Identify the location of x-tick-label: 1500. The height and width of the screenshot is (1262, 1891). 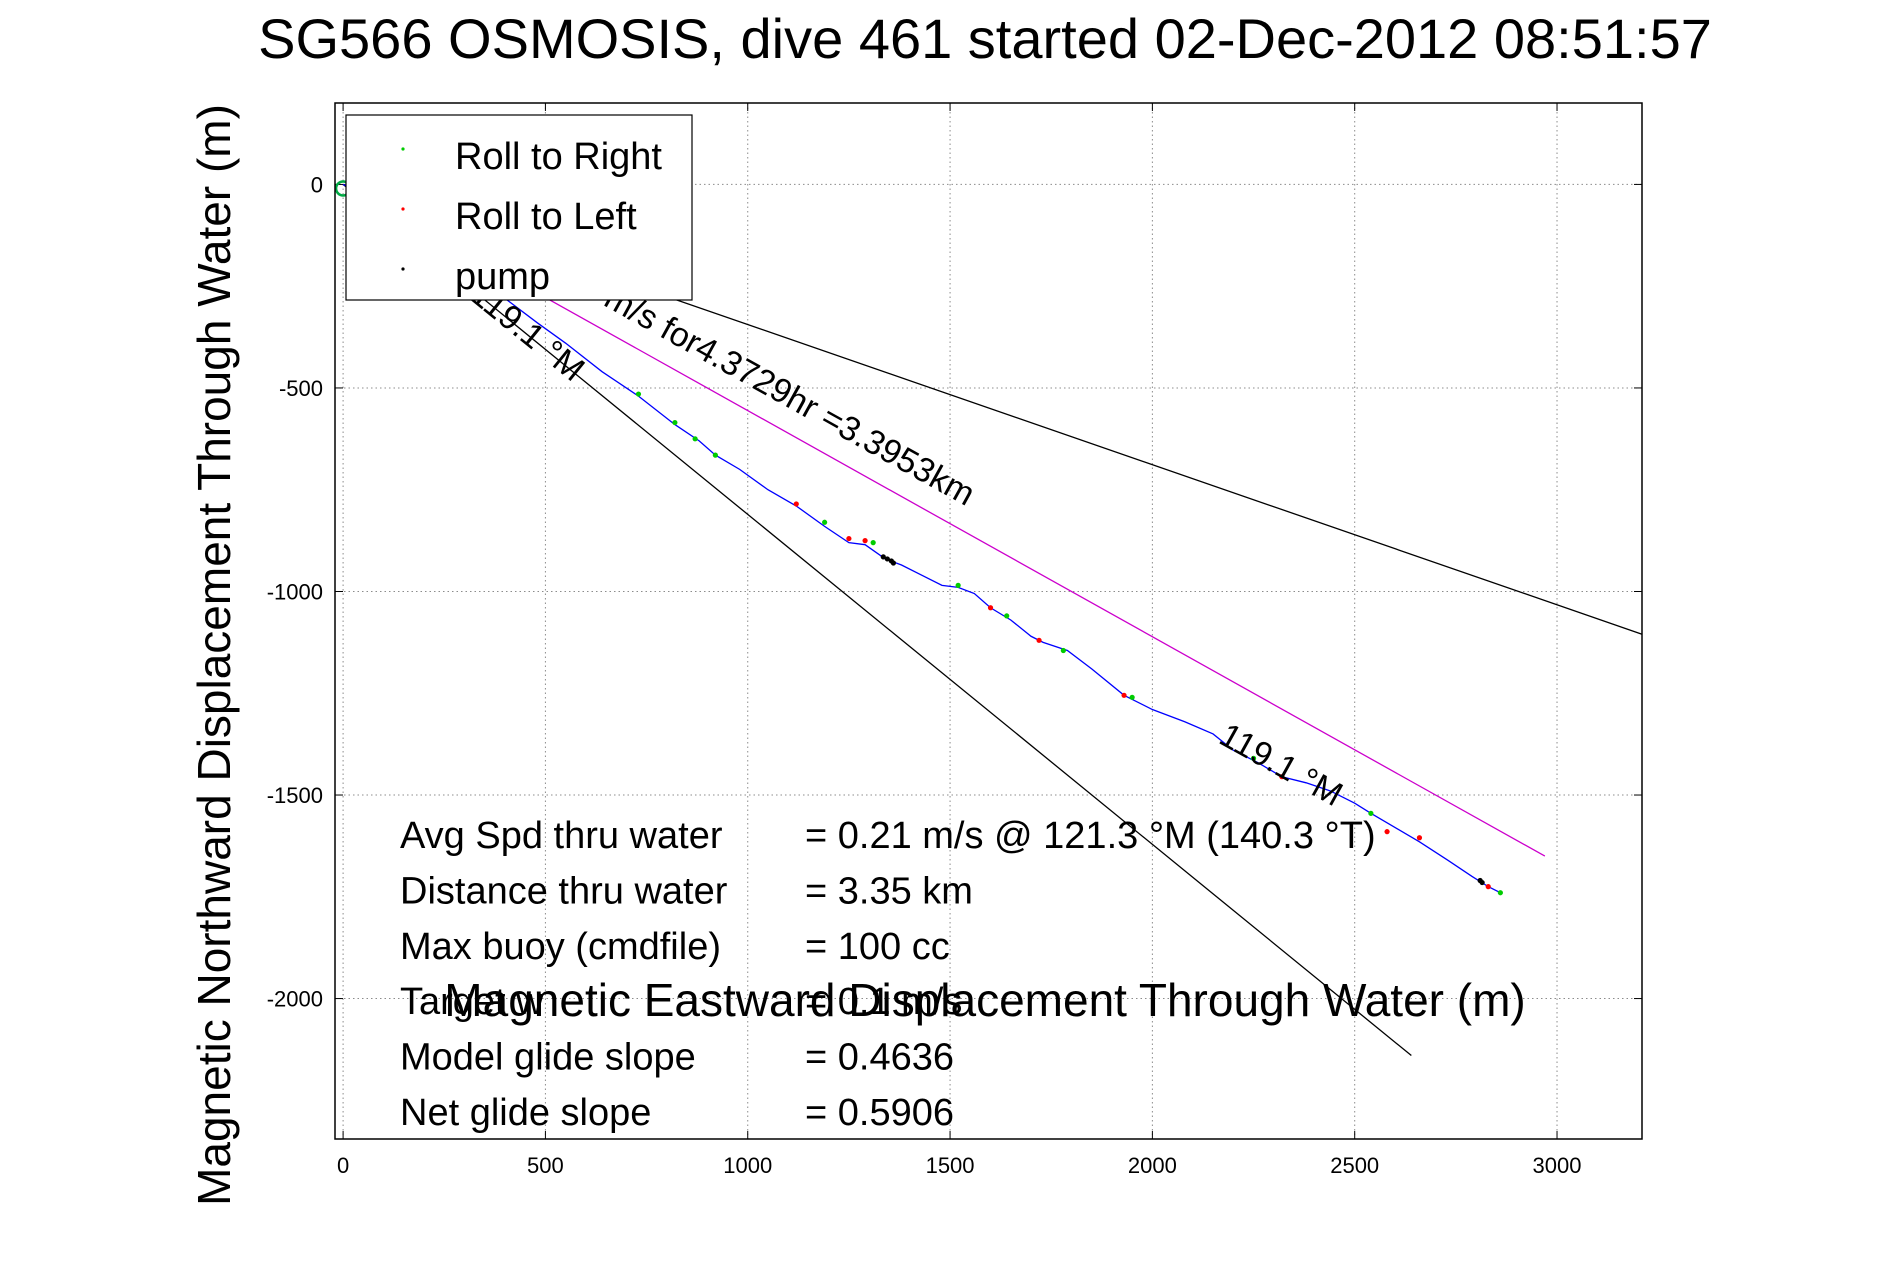
(950, 1165).